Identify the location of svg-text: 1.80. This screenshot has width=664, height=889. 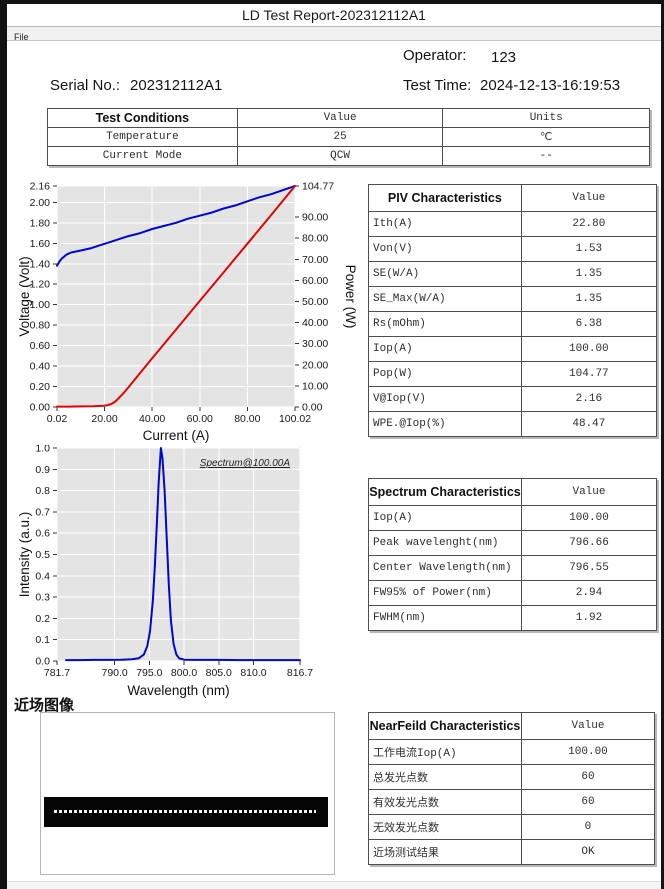
(40, 223).